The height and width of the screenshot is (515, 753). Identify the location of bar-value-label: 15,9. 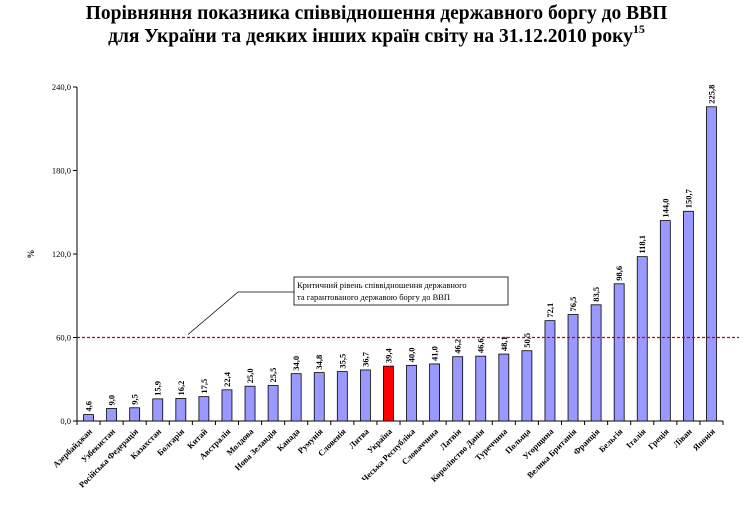
(158, 388).